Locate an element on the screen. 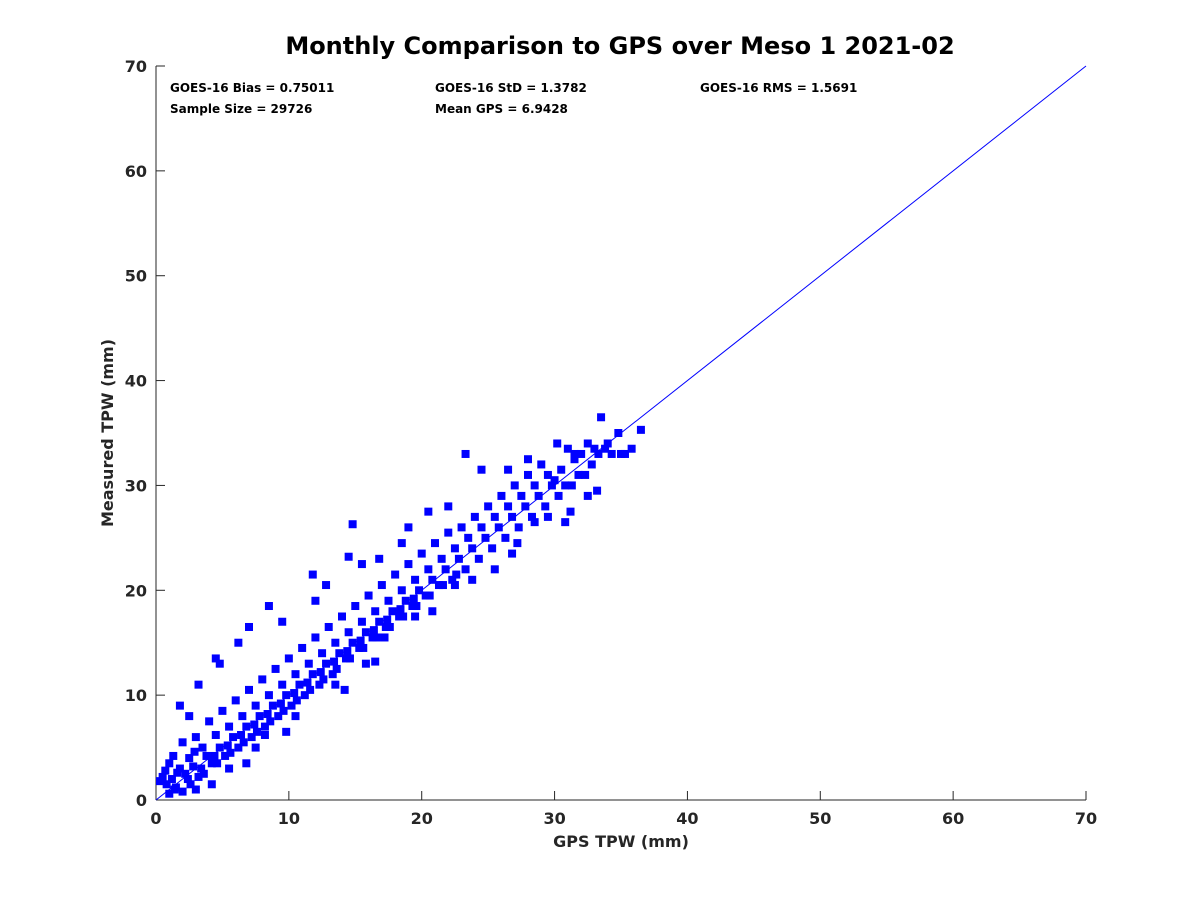  y-tick-label: 70 is located at coordinates (136, 66).